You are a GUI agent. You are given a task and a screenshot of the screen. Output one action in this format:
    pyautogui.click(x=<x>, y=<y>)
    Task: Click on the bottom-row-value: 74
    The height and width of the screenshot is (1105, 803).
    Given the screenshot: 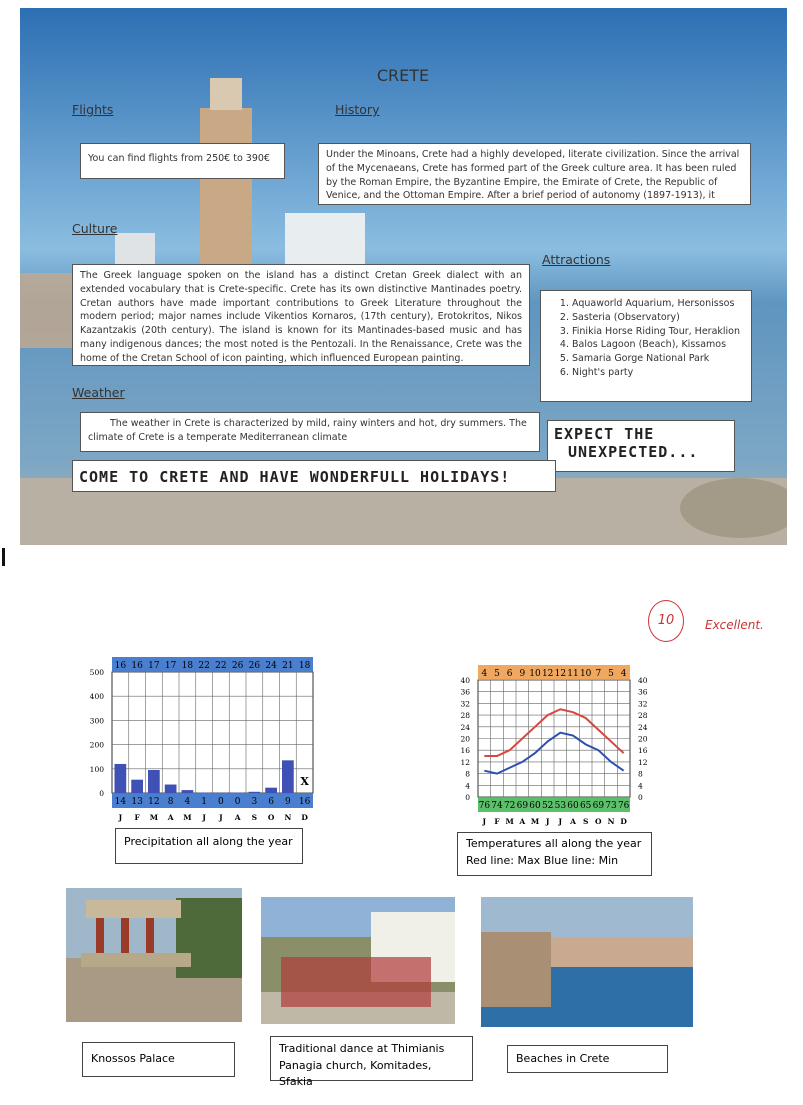 What is the action you would take?
    pyautogui.click(x=497, y=806)
    